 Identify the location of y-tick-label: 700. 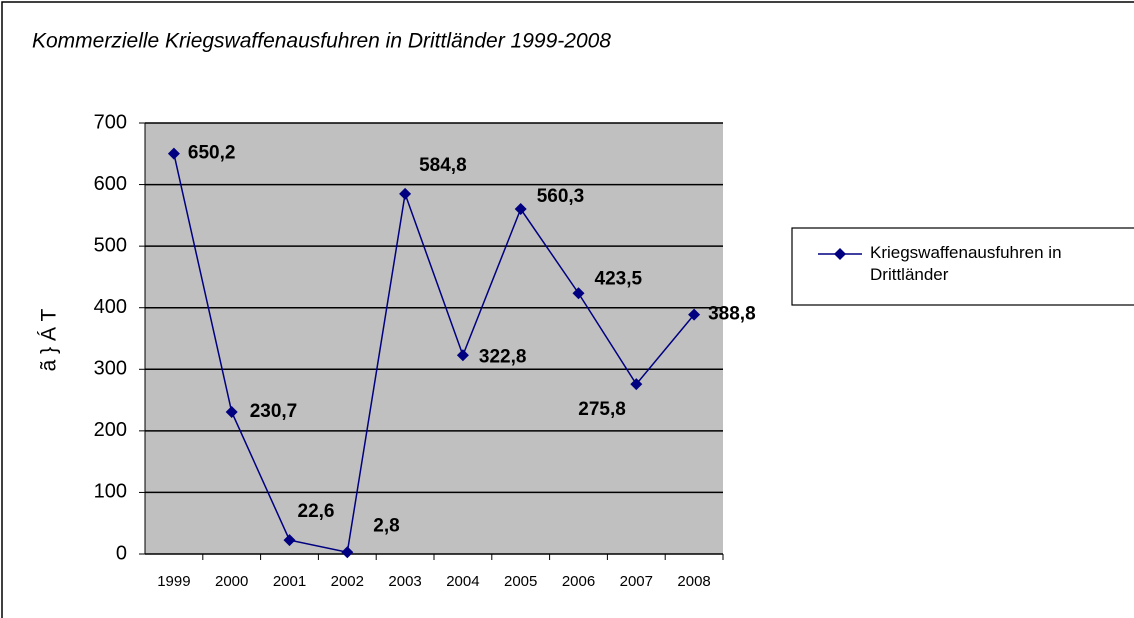
(110, 122).